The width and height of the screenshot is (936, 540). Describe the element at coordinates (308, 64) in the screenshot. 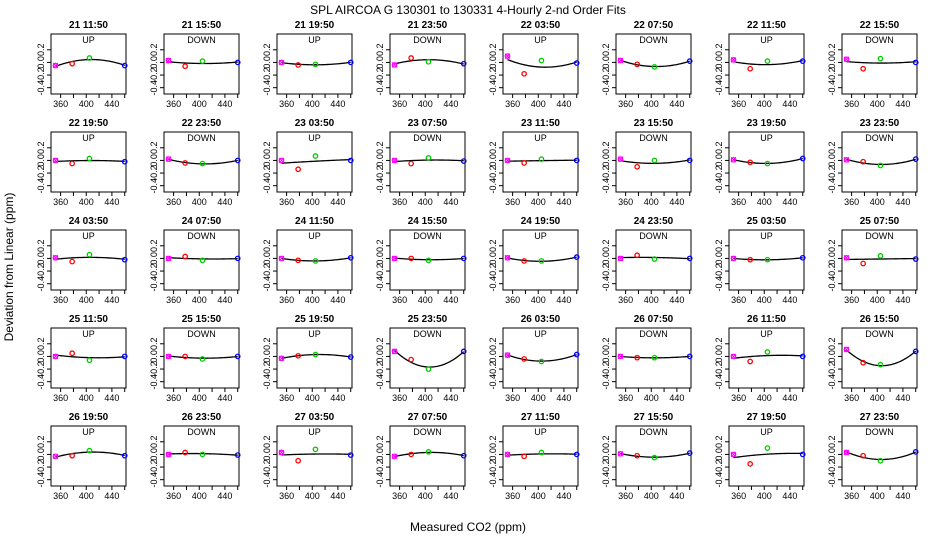

I see `panel-2: 21 19:50 UP -0.4-0.20.00.2 360 400 440` at that location.